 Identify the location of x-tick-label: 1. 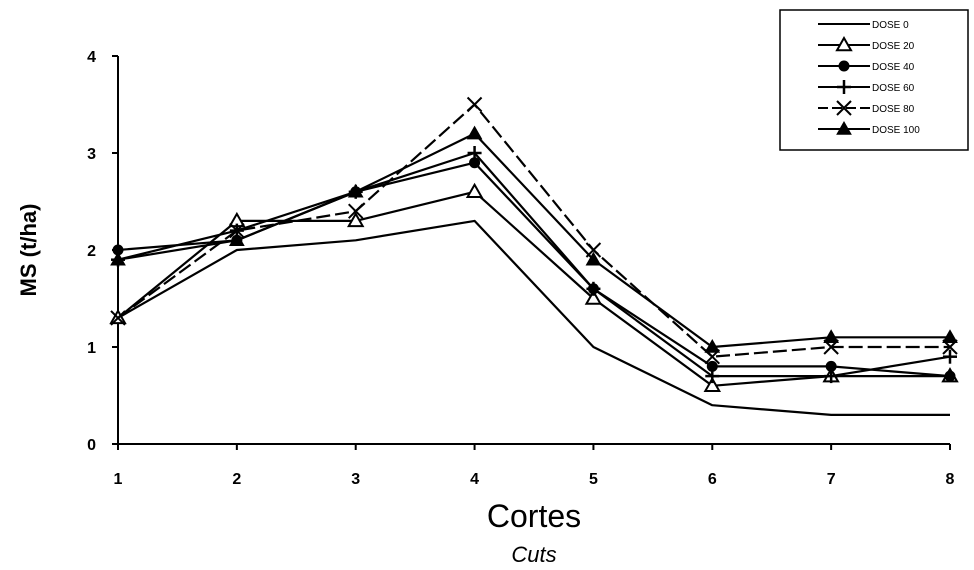
(118, 479).